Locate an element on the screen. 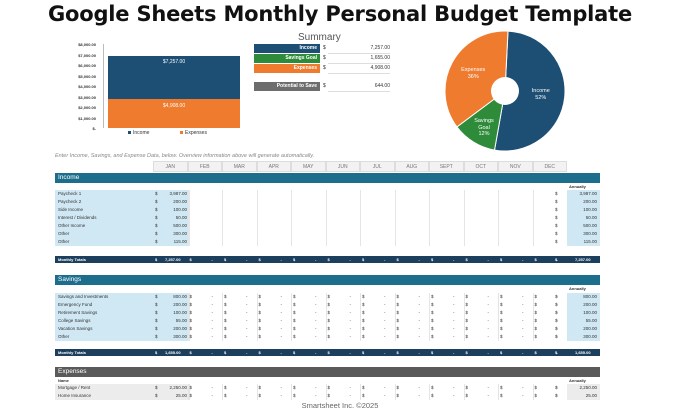 The image size is (680, 411). savings-row-name: Other is located at coordinates (64, 336).